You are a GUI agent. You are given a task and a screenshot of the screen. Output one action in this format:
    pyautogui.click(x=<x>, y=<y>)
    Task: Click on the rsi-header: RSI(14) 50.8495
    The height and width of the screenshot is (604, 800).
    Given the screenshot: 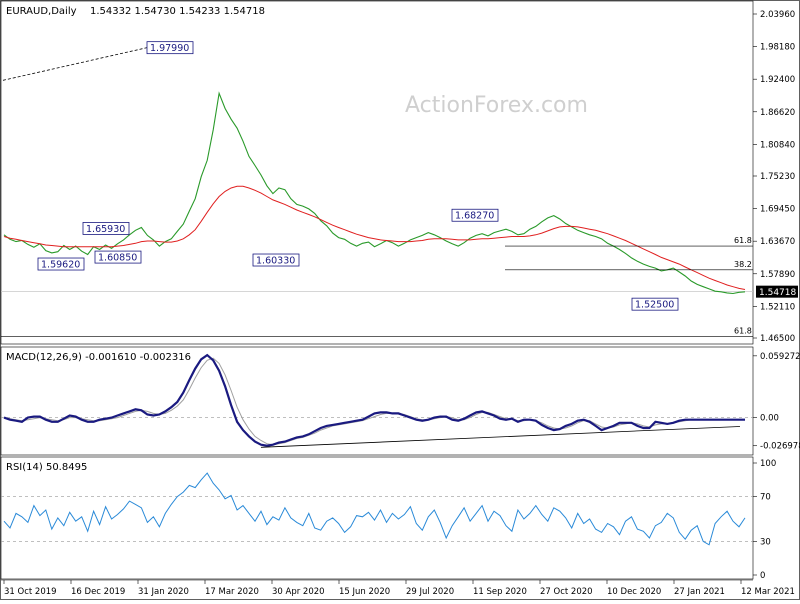 What is the action you would take?
    pyautogui.click(x=46, y=467)
    